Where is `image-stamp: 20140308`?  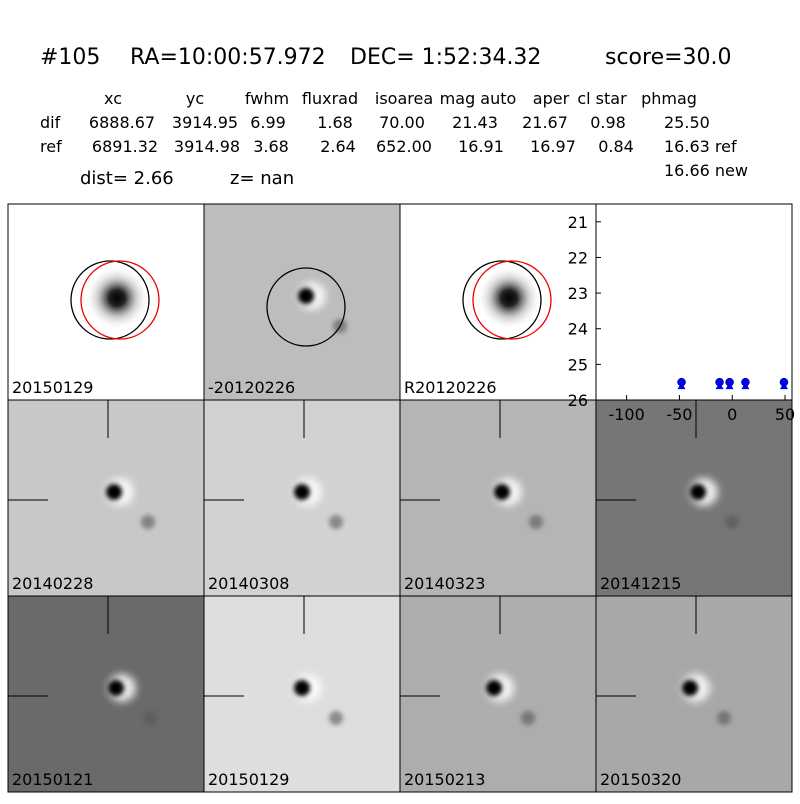
image-stamp: 20140308 is located at coordinates (302, 498).